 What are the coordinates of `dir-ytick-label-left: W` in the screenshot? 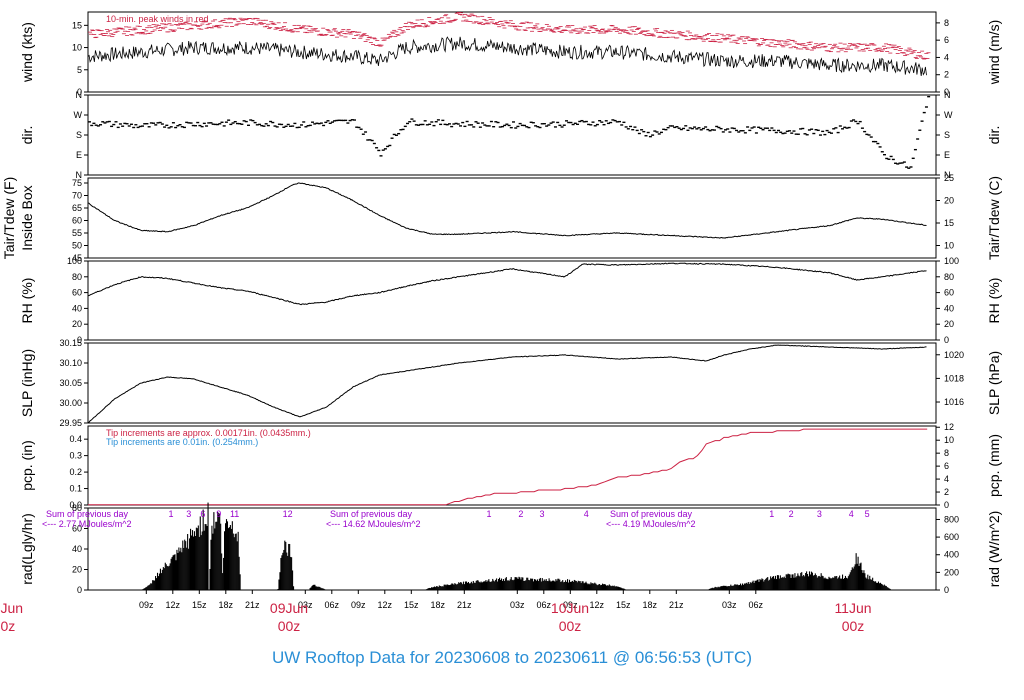 It's located at (78, 115).